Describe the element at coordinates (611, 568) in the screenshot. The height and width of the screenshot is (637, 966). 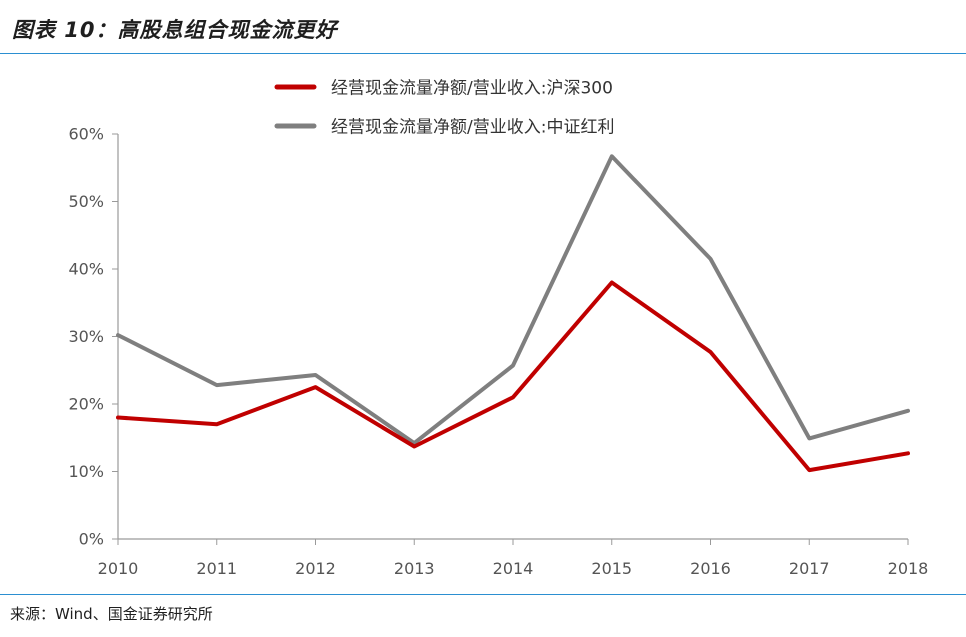
I see `x-tick-label: 2015` at that location.